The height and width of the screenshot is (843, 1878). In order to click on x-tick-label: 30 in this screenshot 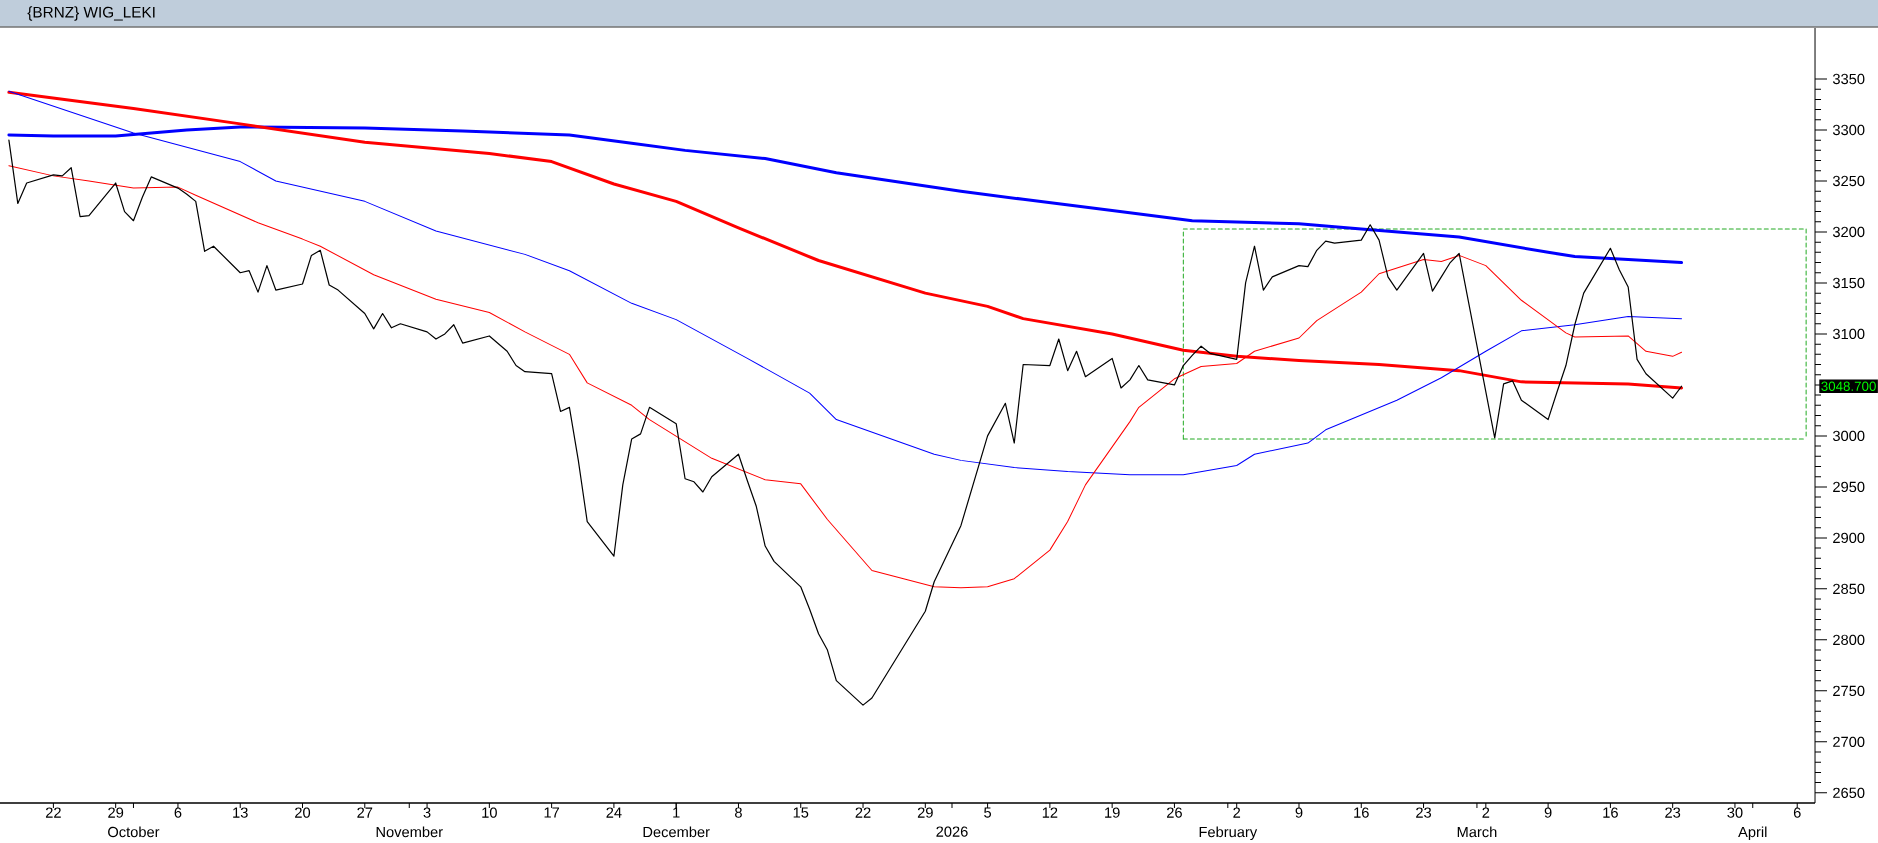, I will do `click(1735, 812)`.